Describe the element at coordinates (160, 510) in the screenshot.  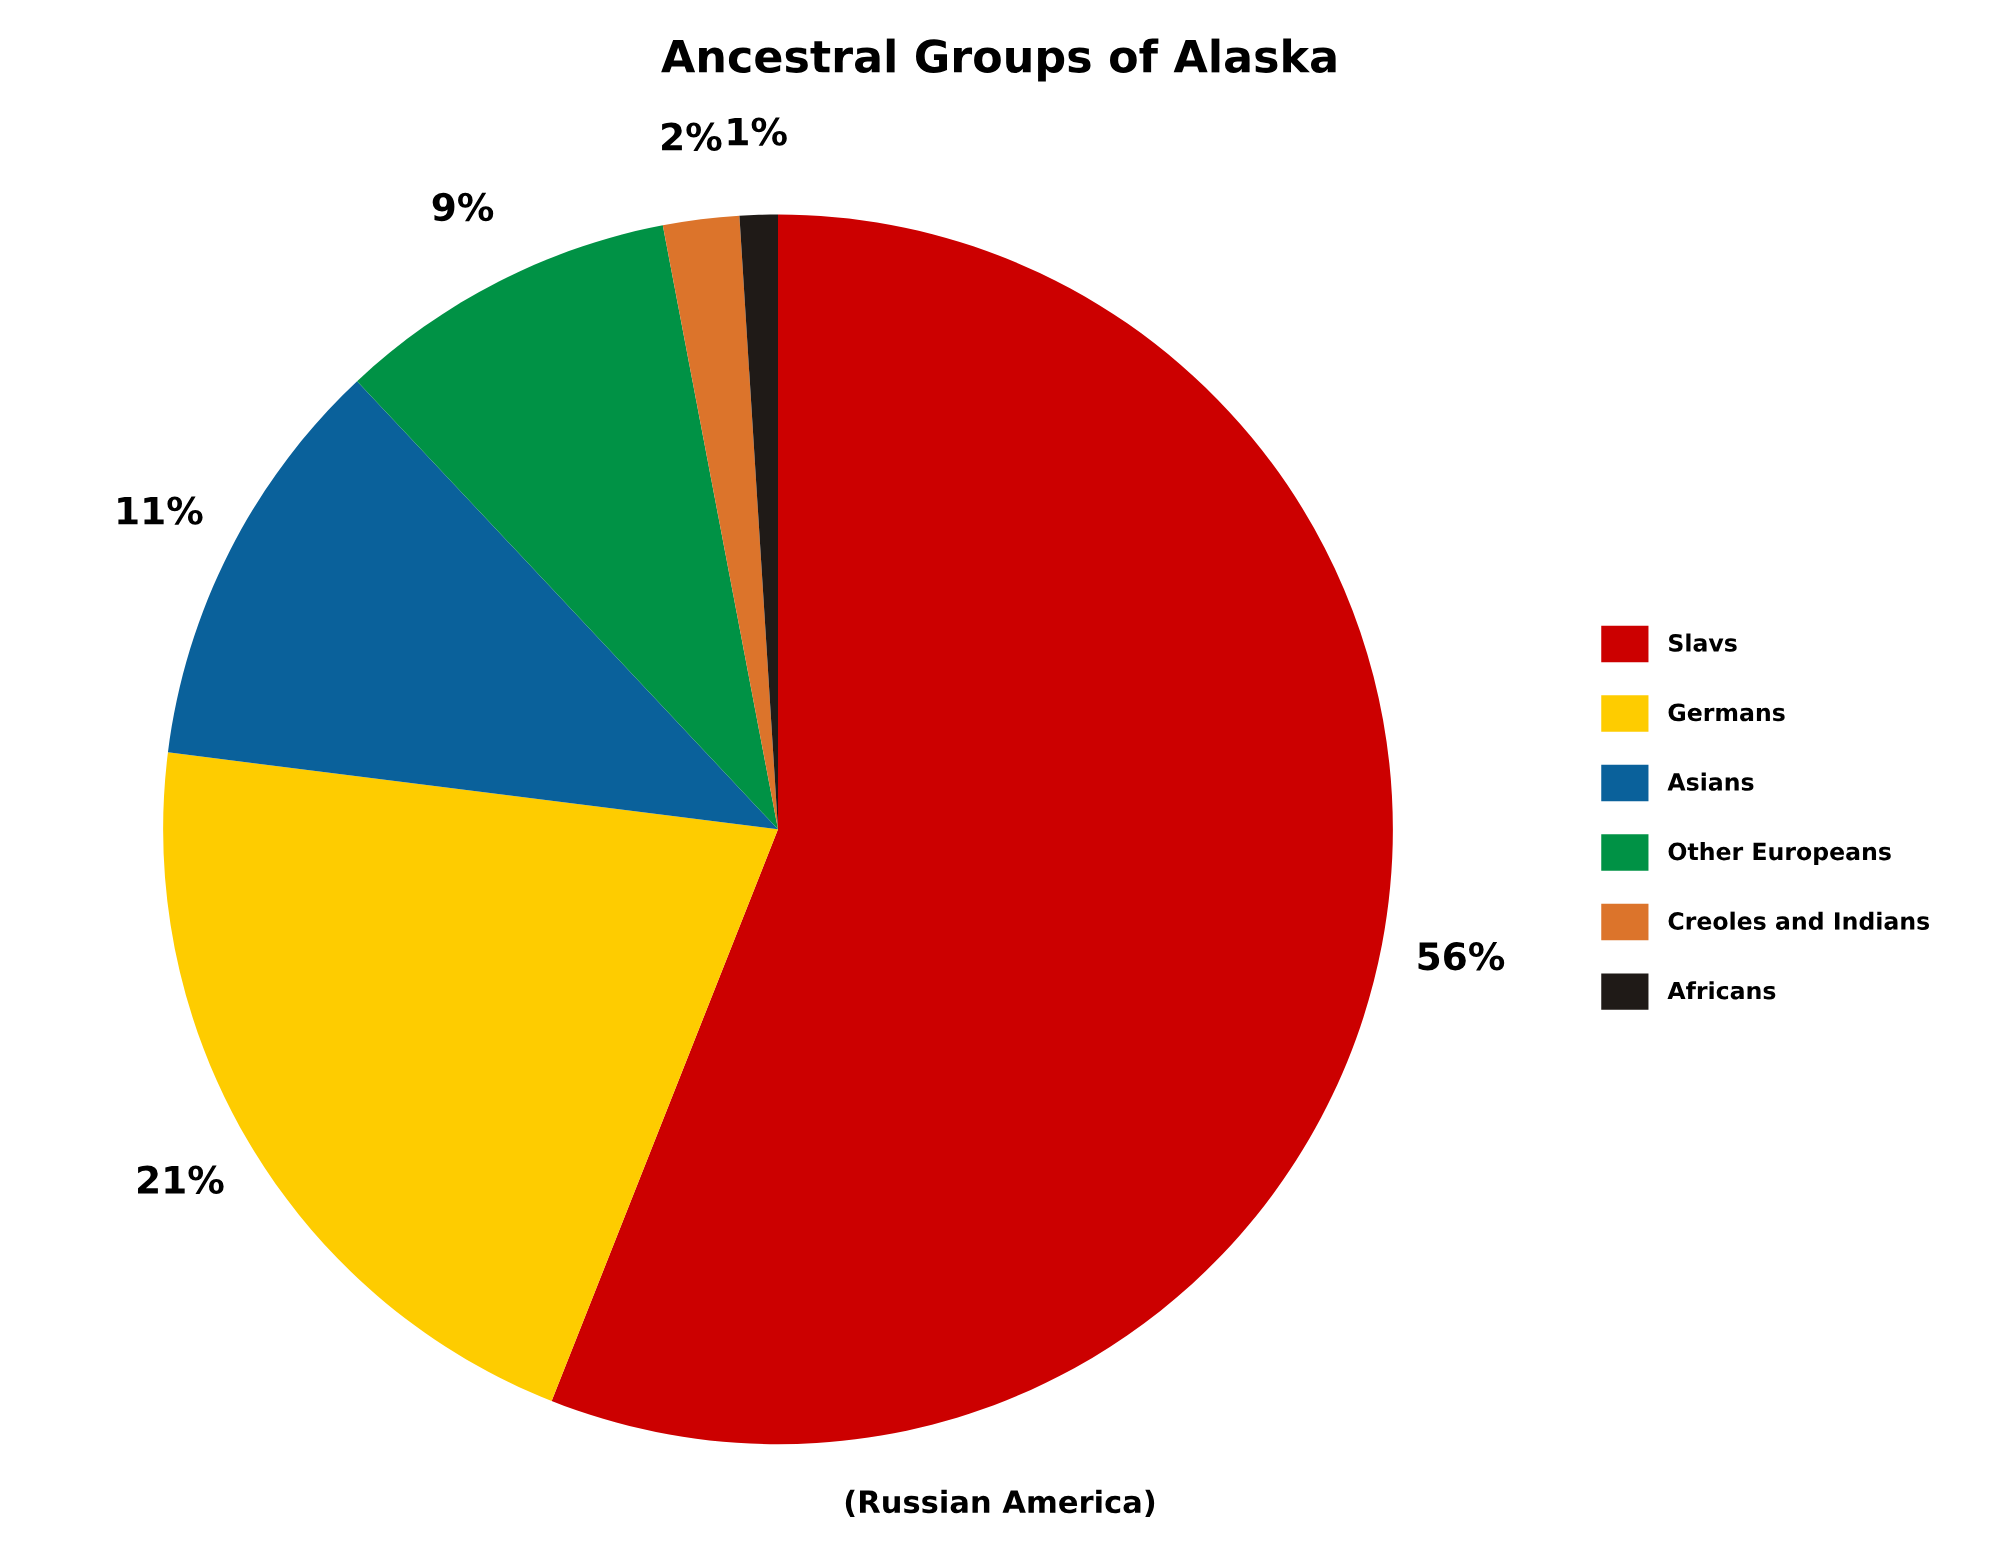
I see `data-label: 11%` at that location.